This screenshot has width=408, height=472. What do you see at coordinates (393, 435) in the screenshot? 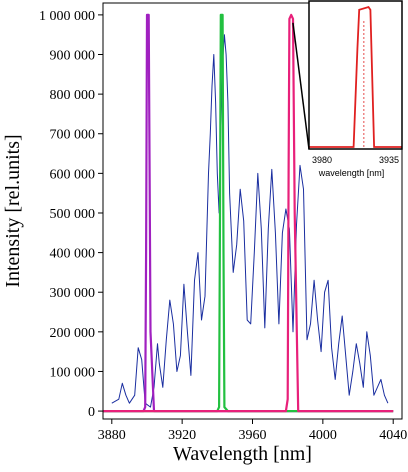
I see `x-tick-label: 4040` at bounding box center [393, 435].